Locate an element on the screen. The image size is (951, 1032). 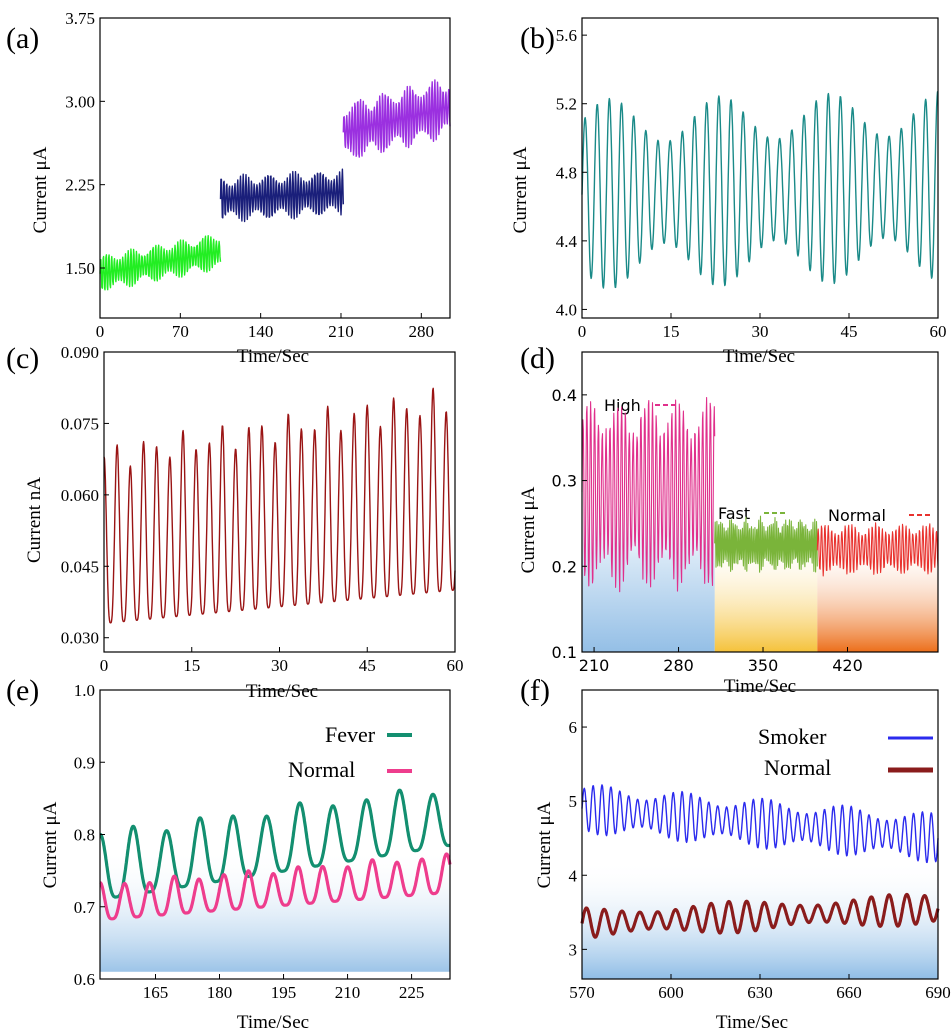
y-tick-label: 6 is located at coordinates (573, 727).